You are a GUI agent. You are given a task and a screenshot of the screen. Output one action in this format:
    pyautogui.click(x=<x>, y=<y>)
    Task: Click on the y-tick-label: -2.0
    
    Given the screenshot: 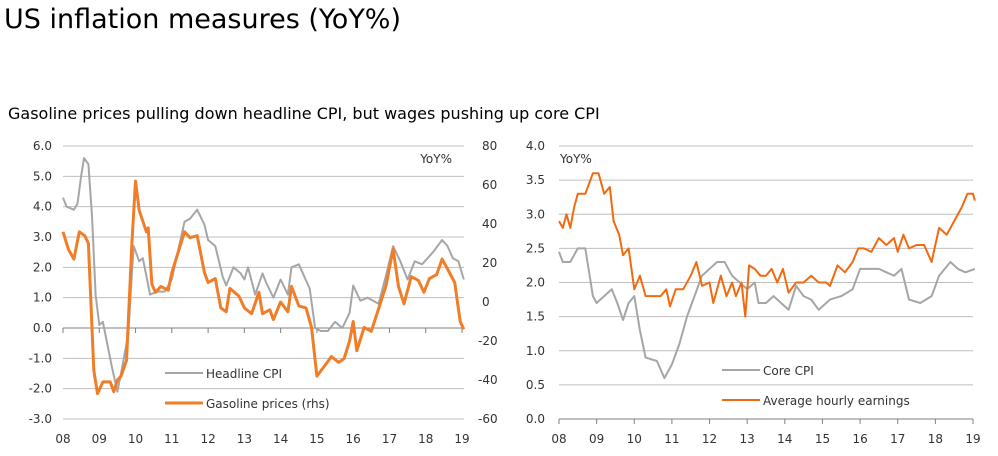 What is the action you would take?
    pyautogui.click(x=40, y=389)
    